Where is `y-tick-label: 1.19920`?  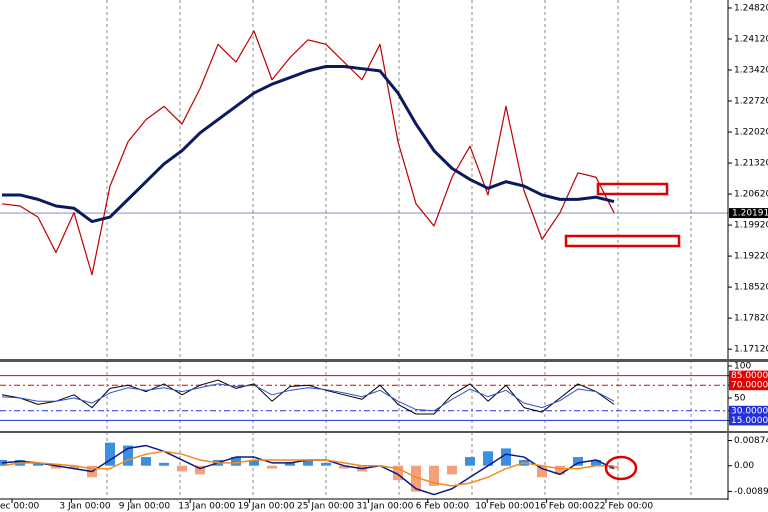
y-tick-label: 1.19920 is located at coordinates (751, 226).